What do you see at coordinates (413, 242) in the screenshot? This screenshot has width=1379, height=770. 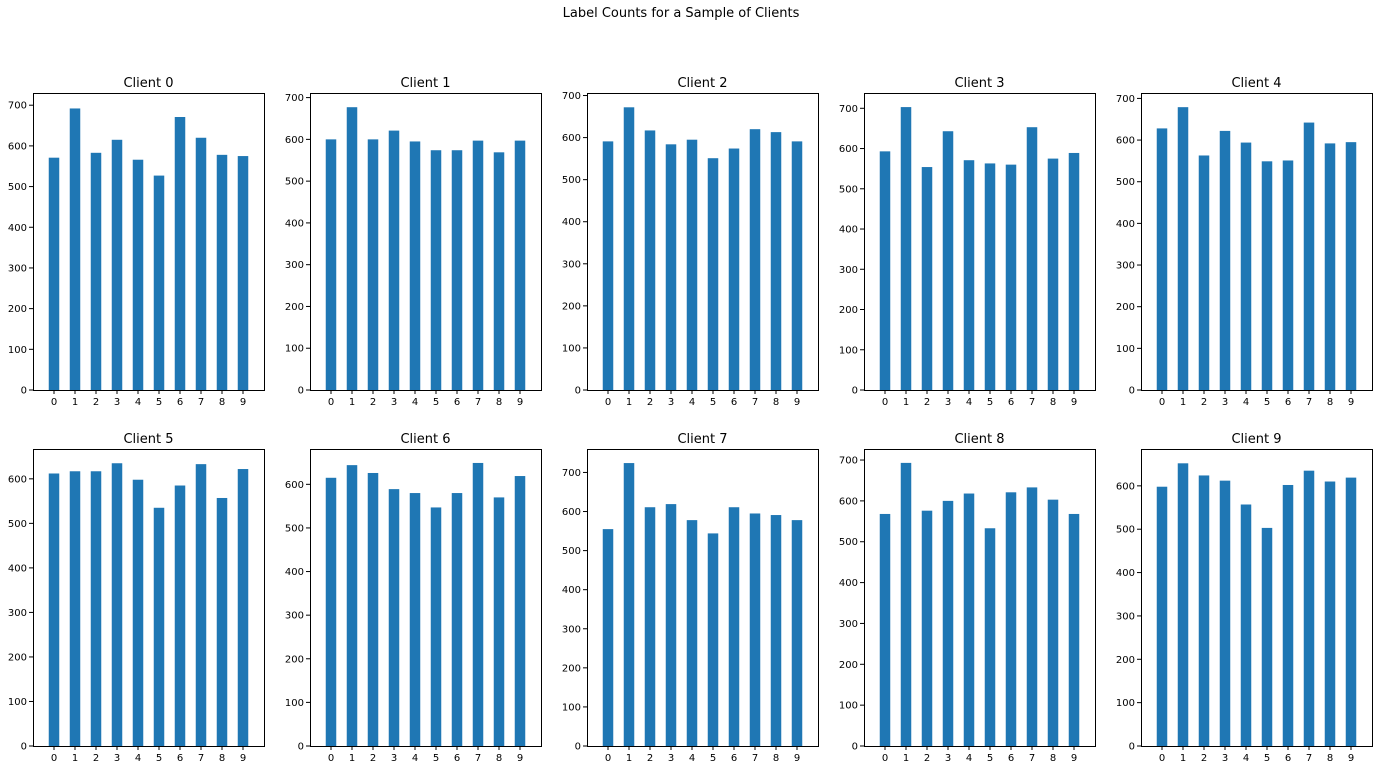 I see `chart-panel: Client 1 0 1 2 3 4 5 6 7 8 9 0 100 200 300 400 500 600 700` at bounding box center [413, 242].